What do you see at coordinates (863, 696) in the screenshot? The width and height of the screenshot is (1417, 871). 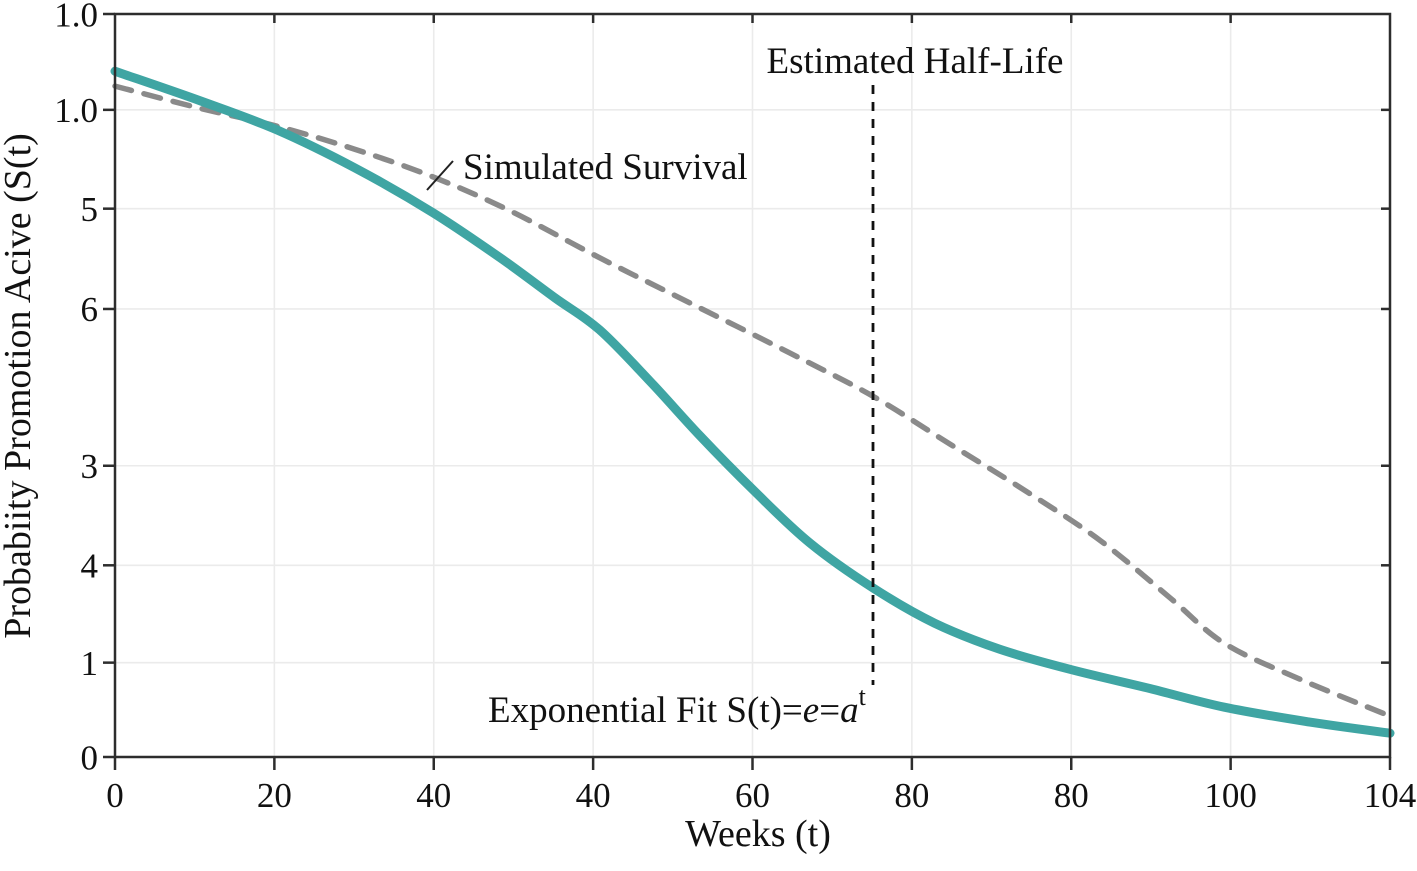 I see `fit-formula-superscript-t: t` at bounding box center [863, 696].